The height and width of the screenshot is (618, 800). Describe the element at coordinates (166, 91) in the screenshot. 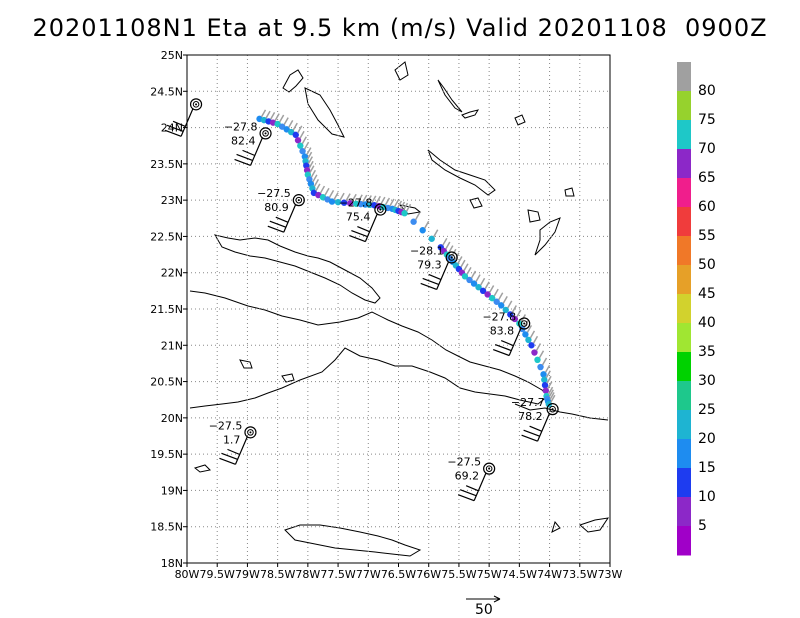

I see `lat-tick-label: 24.5N` at that location.